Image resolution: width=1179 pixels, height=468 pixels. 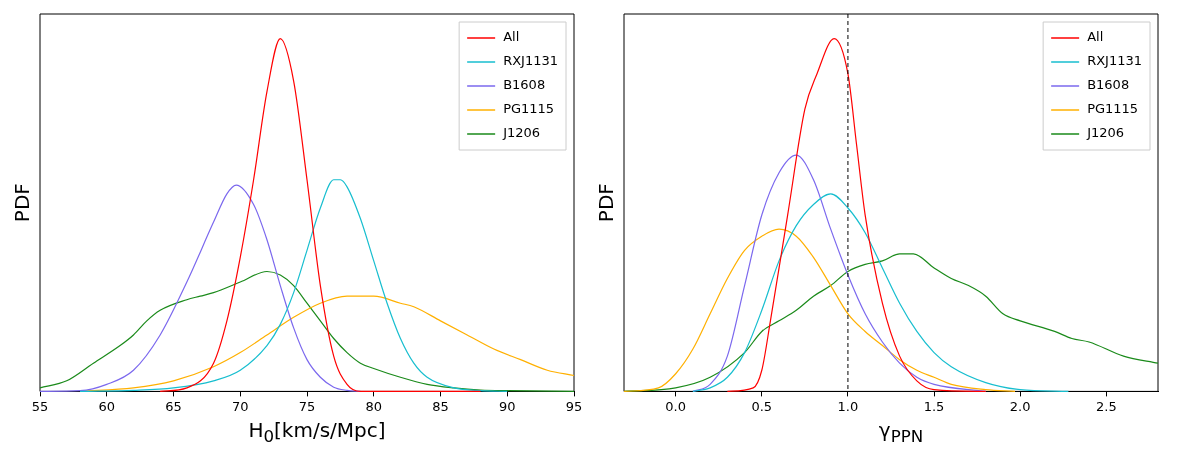 What do you see at coordinates (848, 406) in the screenshot?
I see `x-tick-label: 1.0` at bounding box center [848, 406].